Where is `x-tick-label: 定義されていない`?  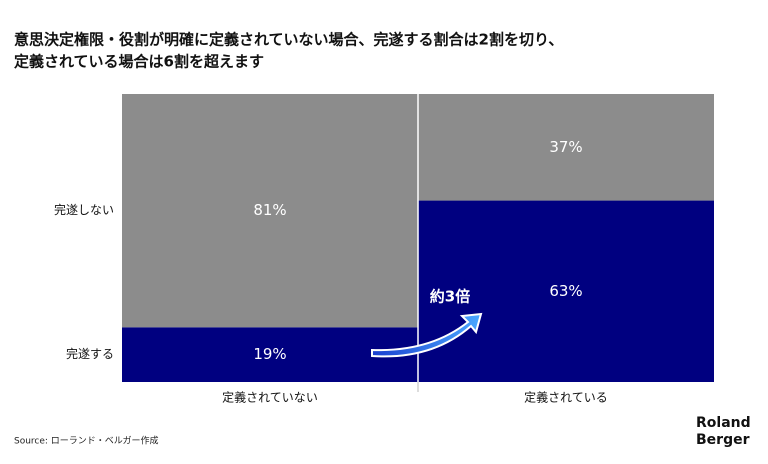 x-tick-label: 定義されていない is located at coordinates (270, 397).